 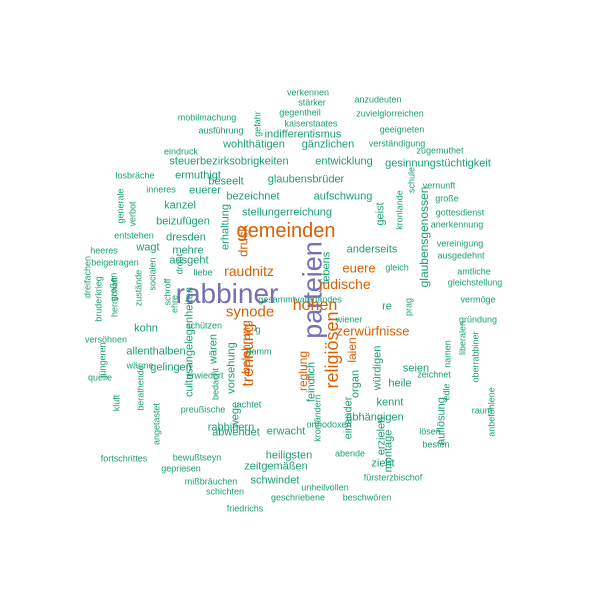 What do you see at coordinates (377, 368) in the screenshot?
I see `word-100: würdigen` at bounding box center [377, 368].